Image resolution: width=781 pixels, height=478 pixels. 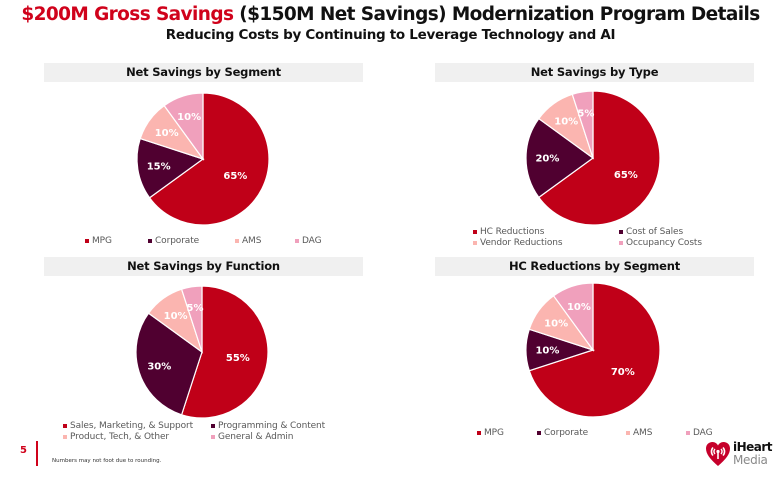 I want to click on pie-data-label: 70%, so click(x=623, y=372).